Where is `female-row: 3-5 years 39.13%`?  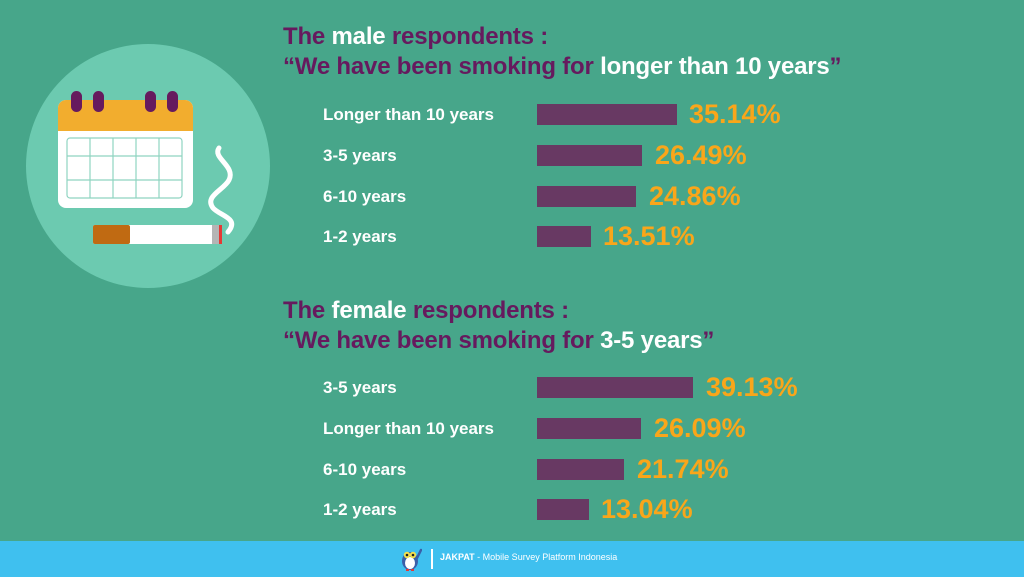 female-row: 3-5 years 39.13% is located at coordinates (512, 387).